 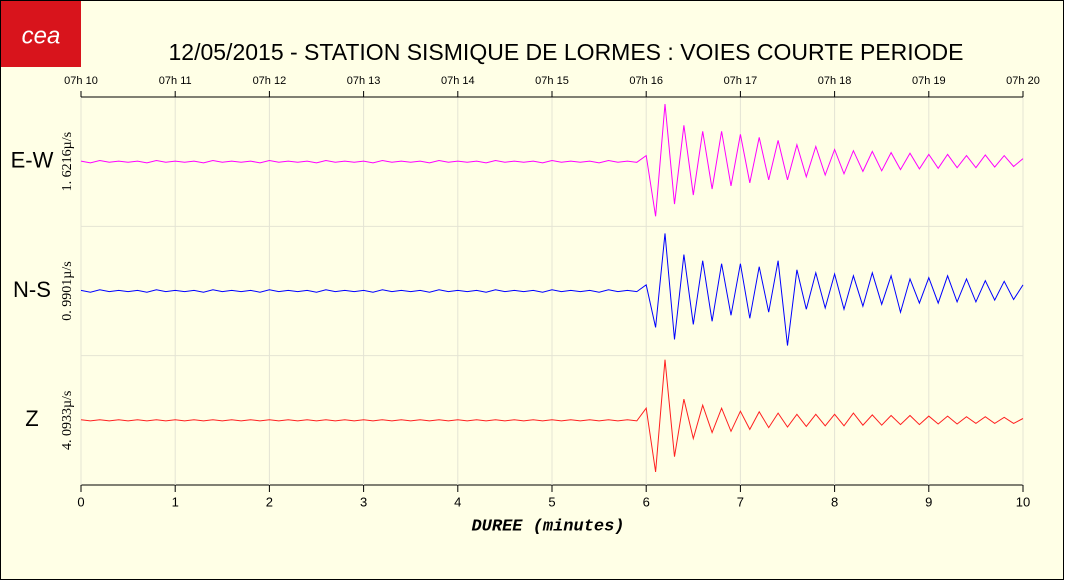 I want to click on x-tick-label: 4, so click(x=457, y=501).